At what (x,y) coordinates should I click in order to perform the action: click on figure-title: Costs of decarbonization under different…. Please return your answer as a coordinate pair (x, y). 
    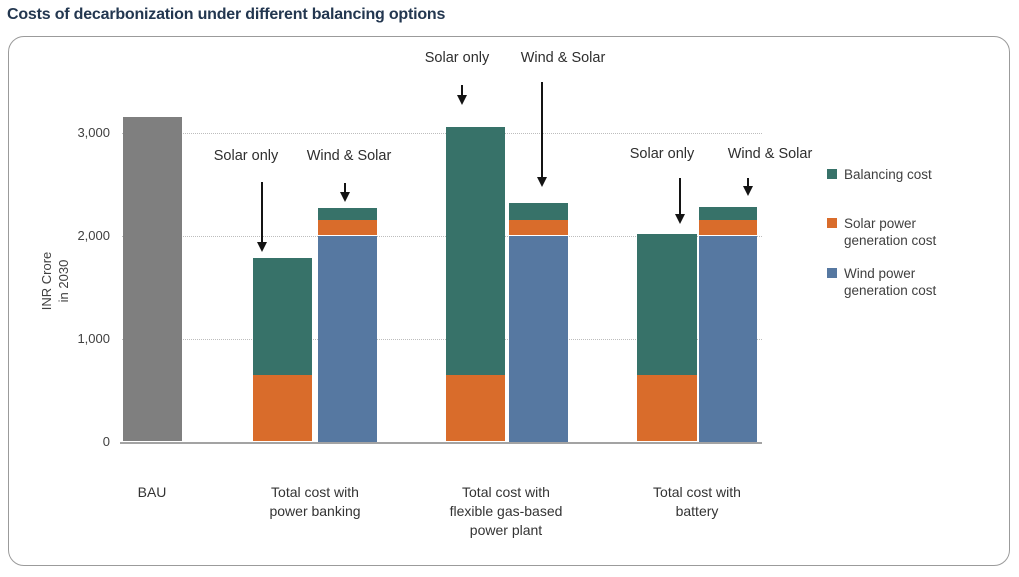
    Looking at the image, I should click on (226, 14).